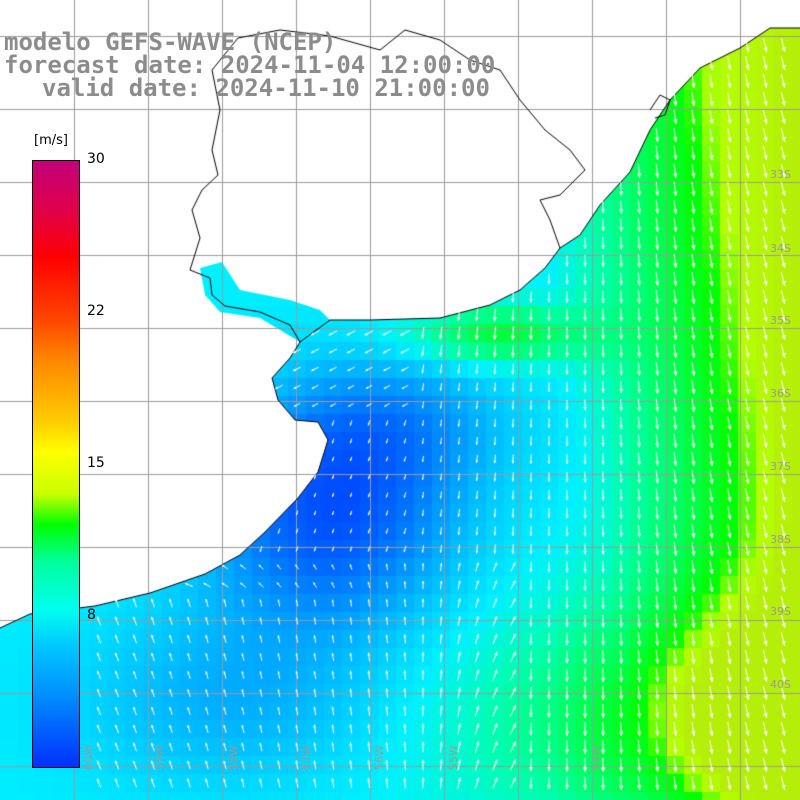 The width and height of the screenshot is (800, 800). What do you see at coordinates (96, 311) in the screenshot?
I see `colorbar-tick-22: 22` at bounding box center [96, 311].